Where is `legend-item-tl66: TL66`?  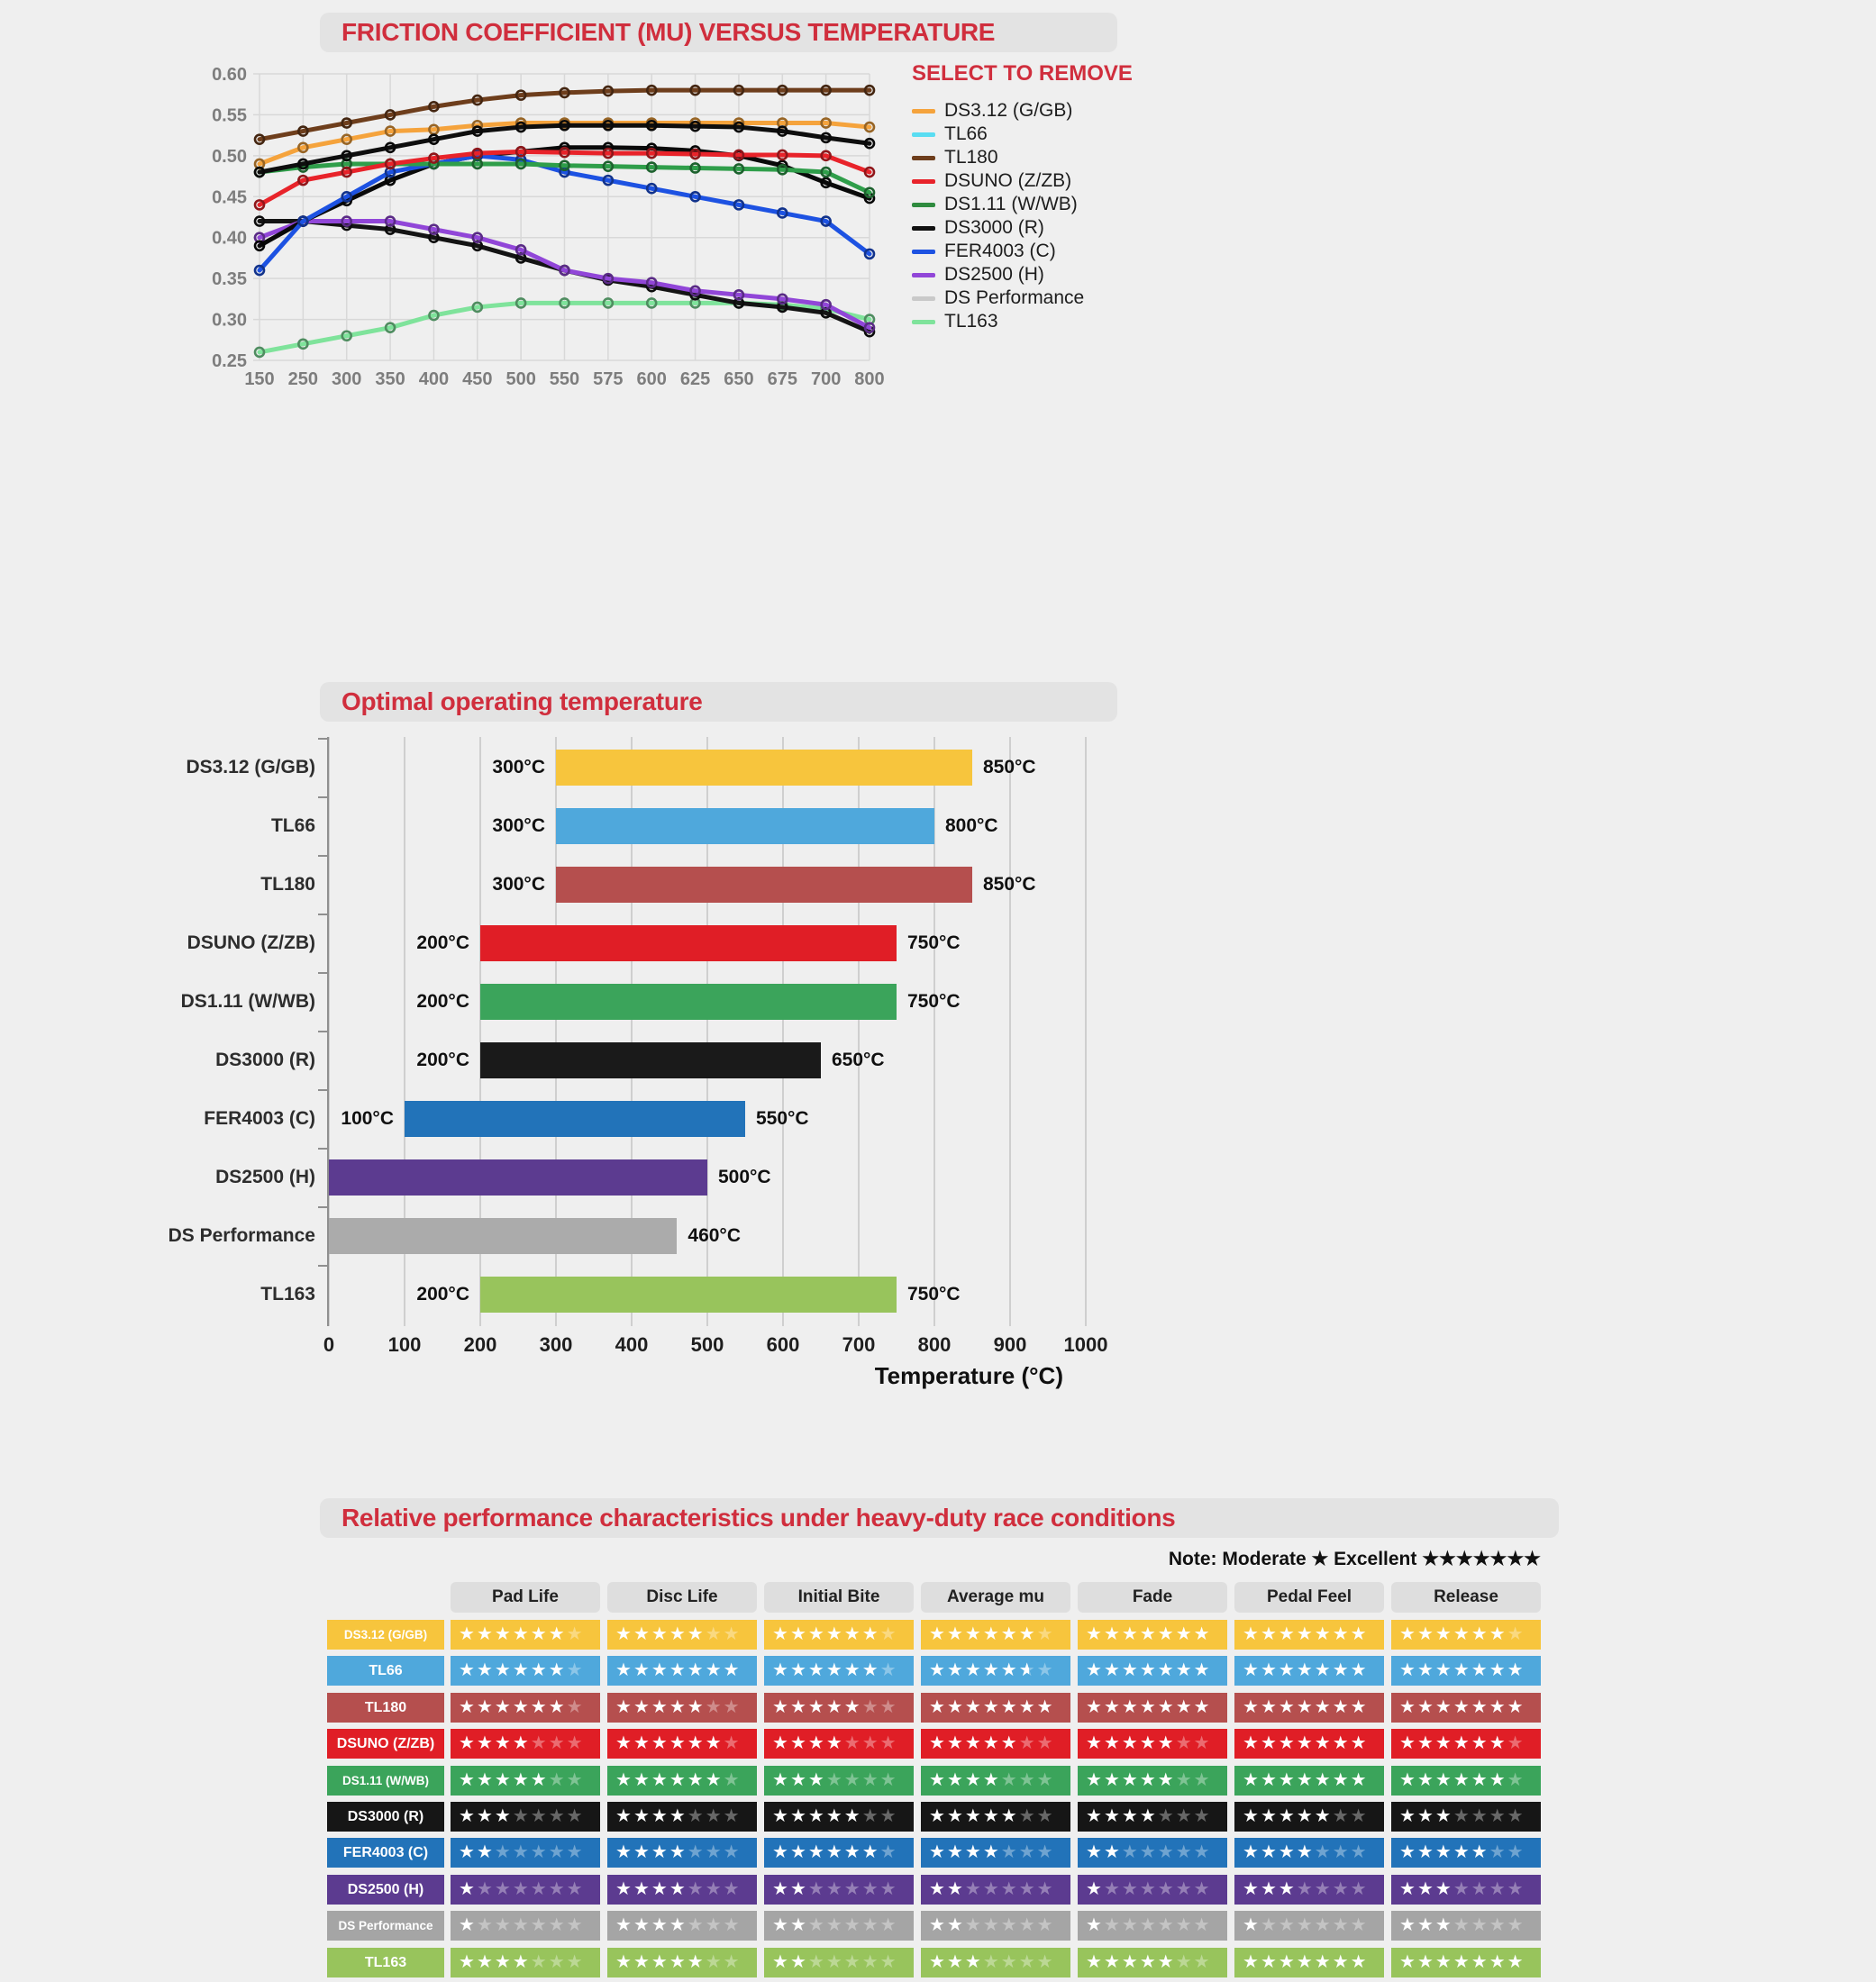
legend-item-tl66: TL66 is located at coordinates (1074, 134).